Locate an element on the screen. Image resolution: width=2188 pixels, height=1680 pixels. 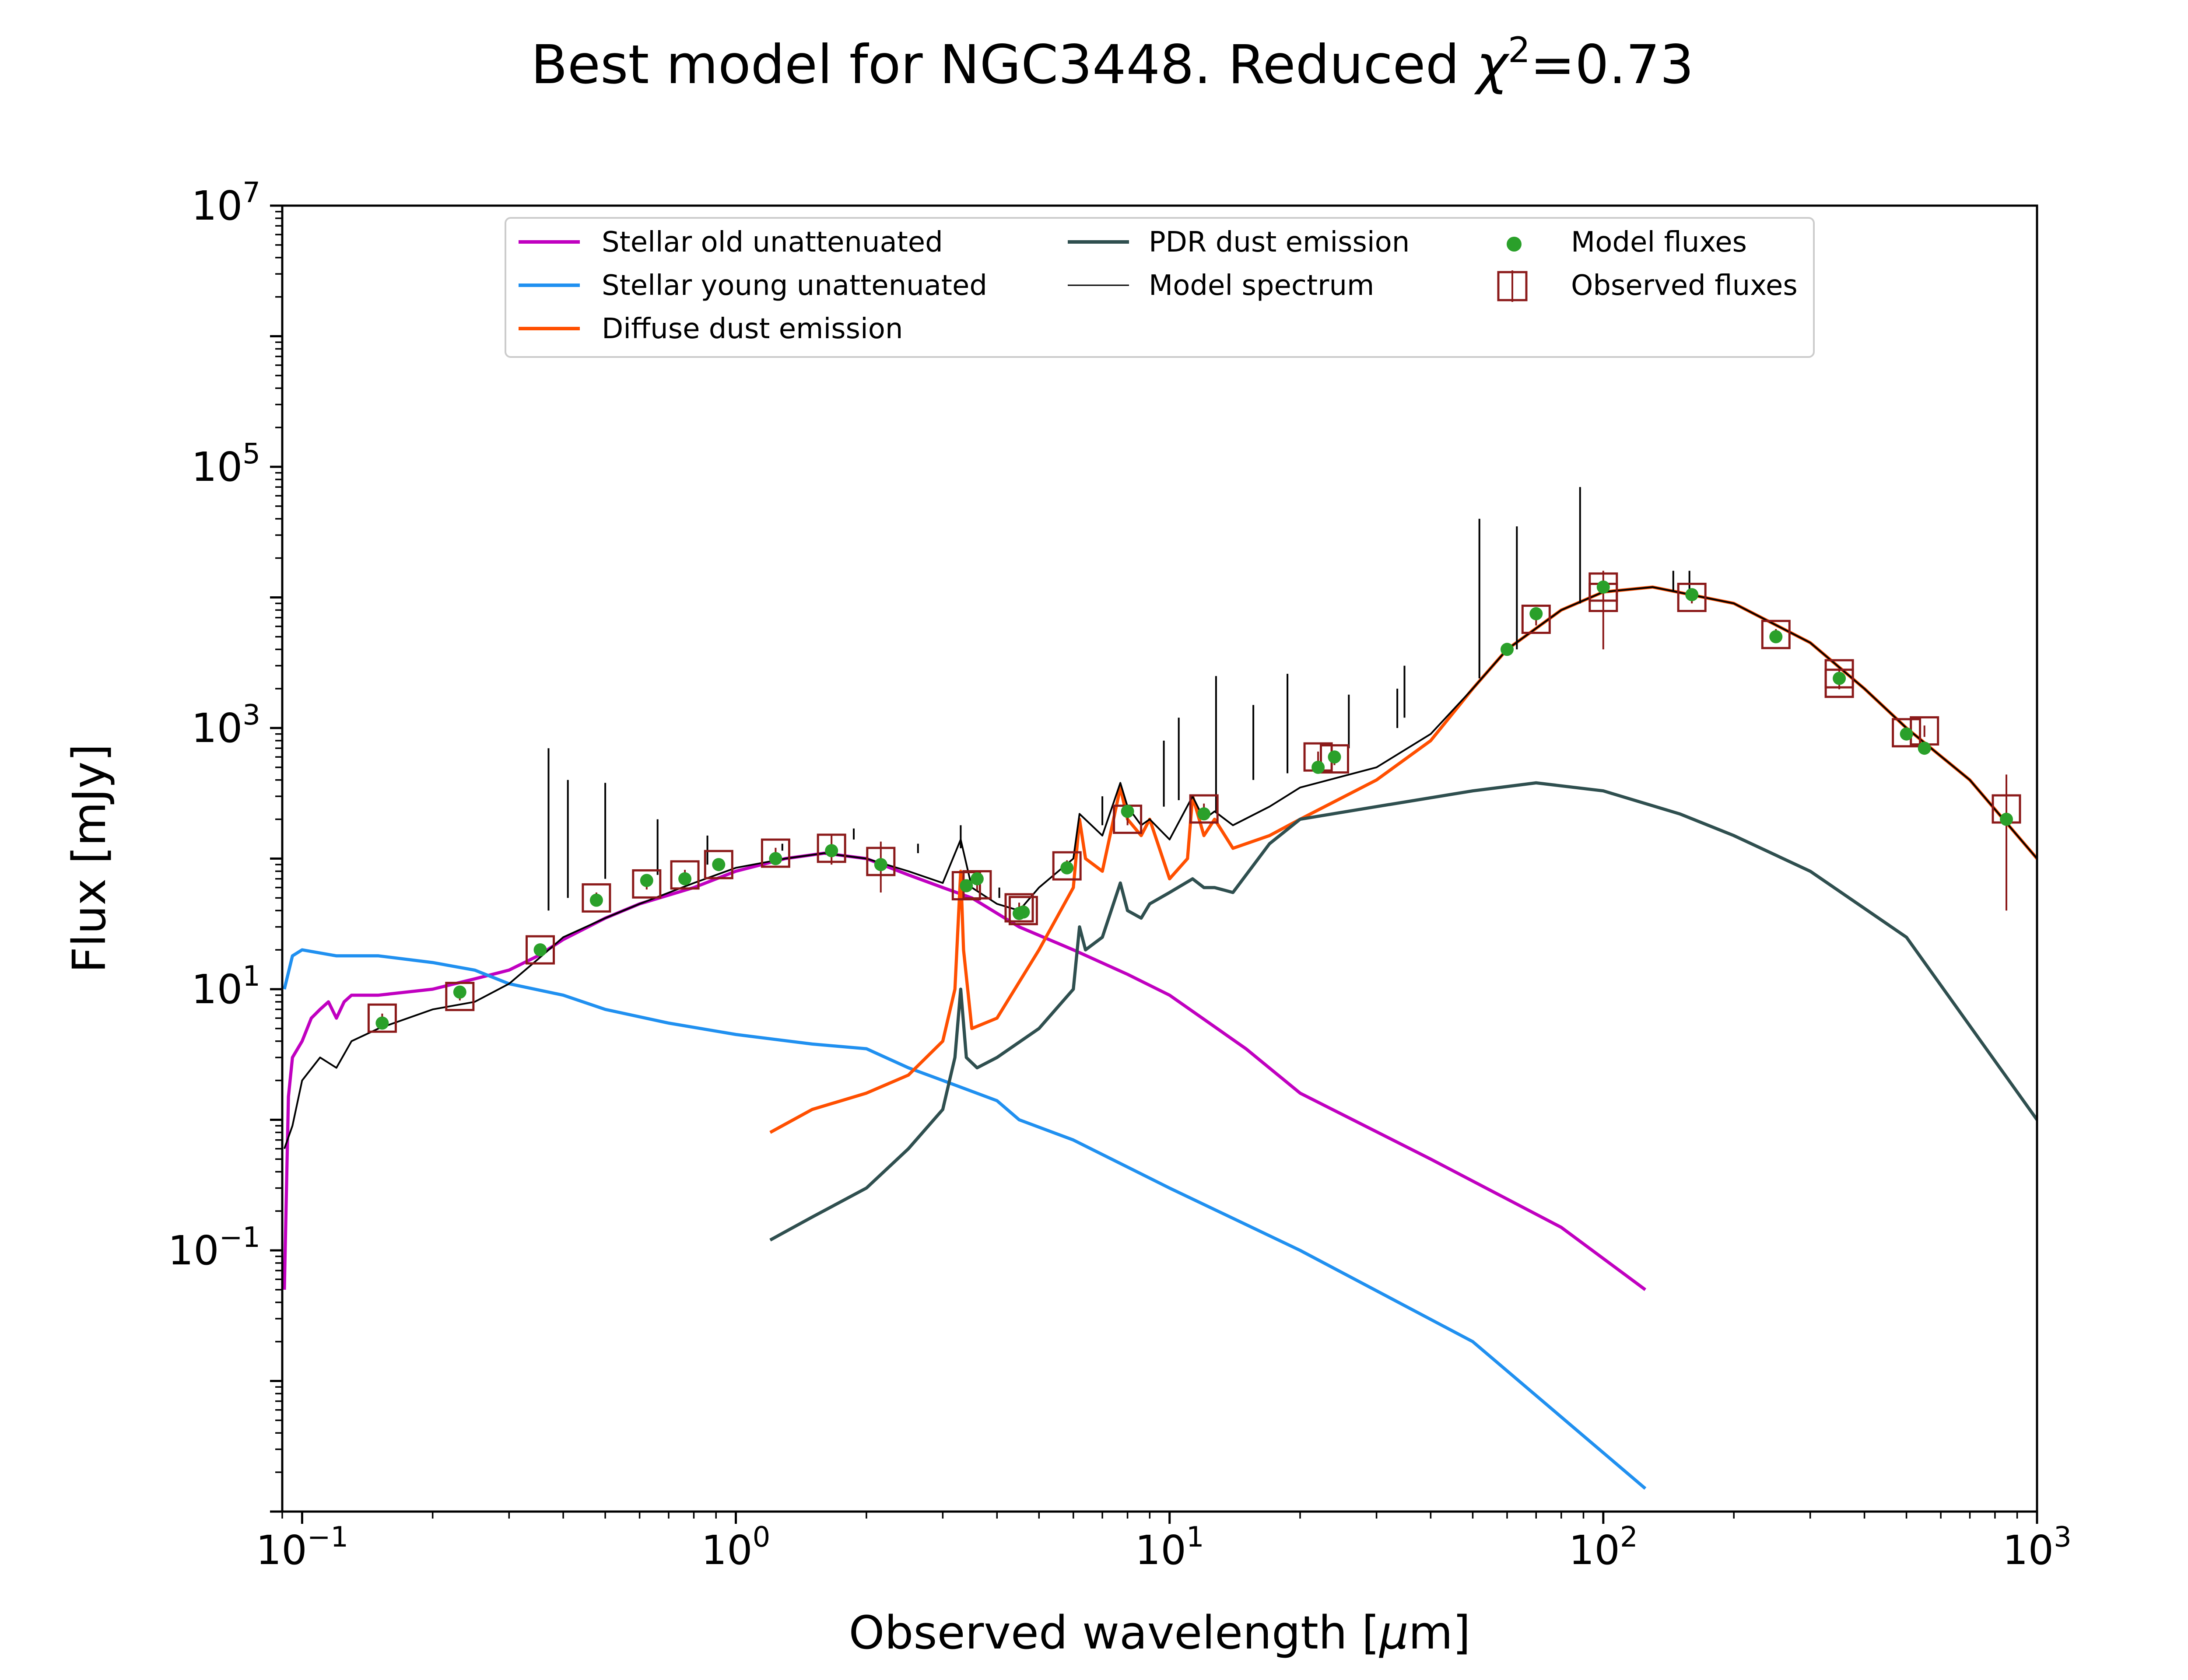
y-tick-label: 10⁻¹ is located at coordinates (214, 1248).